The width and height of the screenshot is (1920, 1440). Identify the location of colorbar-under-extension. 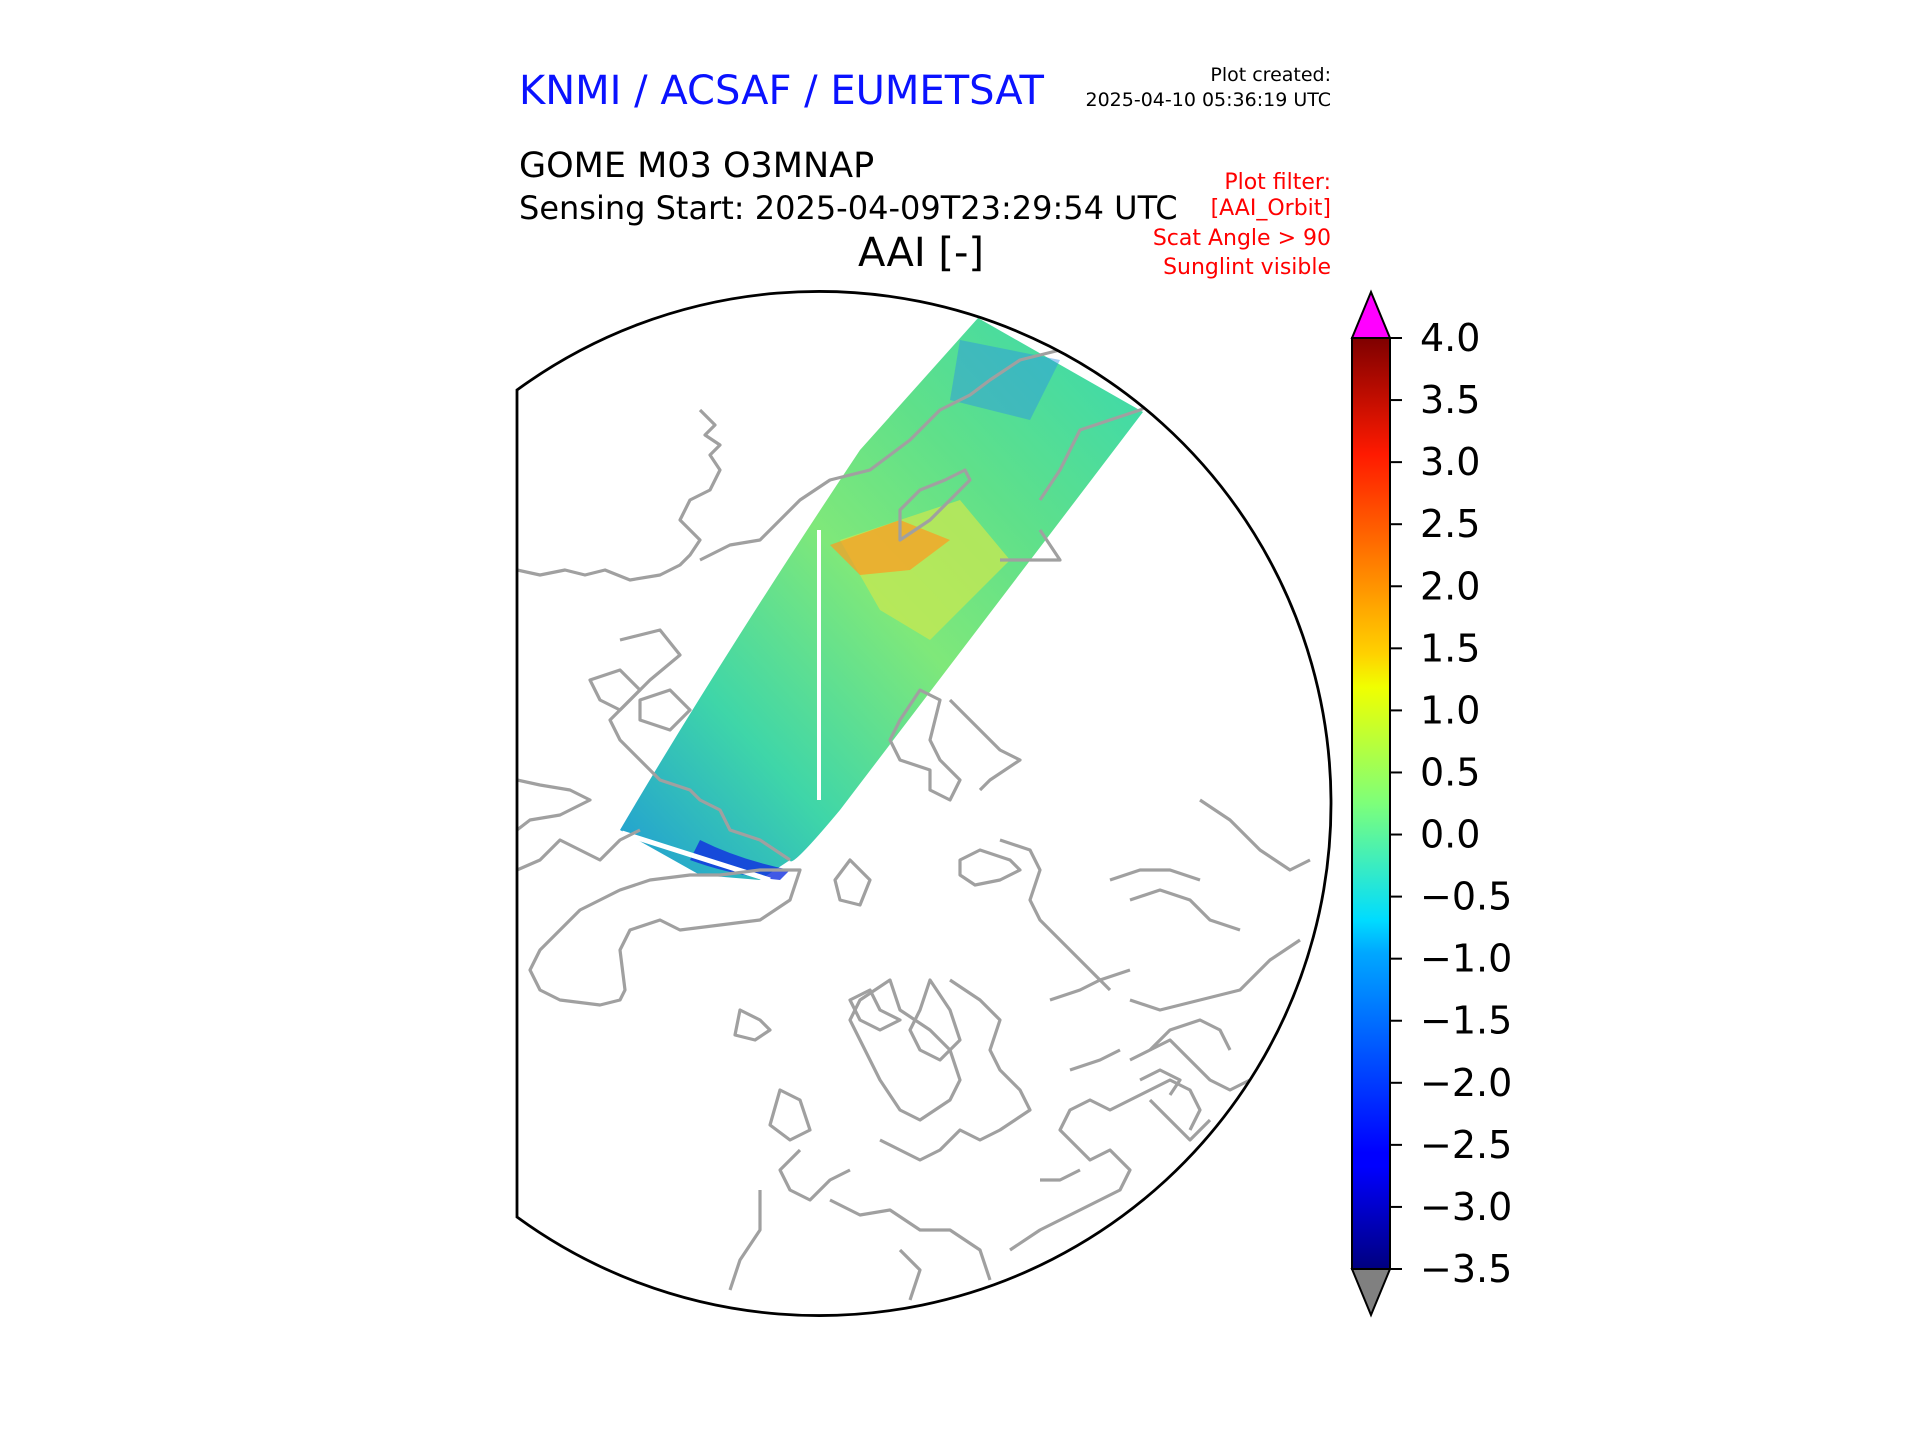
(1371, 1293).